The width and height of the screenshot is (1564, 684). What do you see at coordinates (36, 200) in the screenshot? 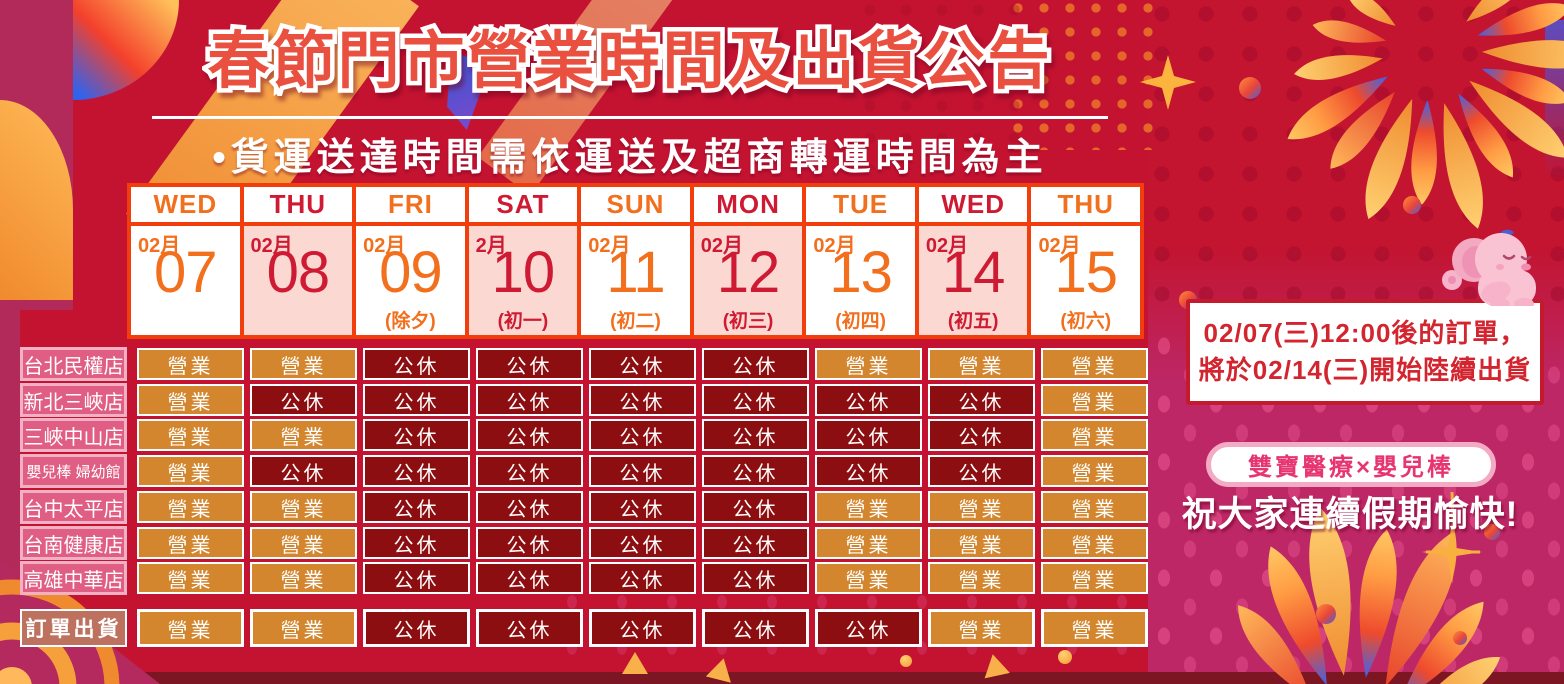
I see `orange-quarter-circle` at bounding box center [36, 200].